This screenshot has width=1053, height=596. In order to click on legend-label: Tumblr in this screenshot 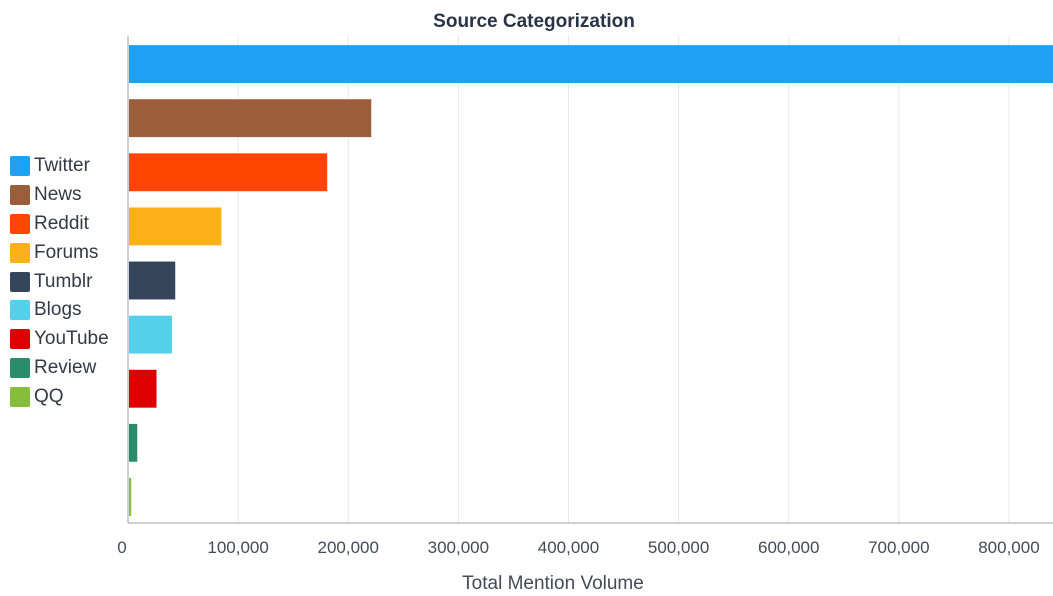, I will do `click(63, 281)`.